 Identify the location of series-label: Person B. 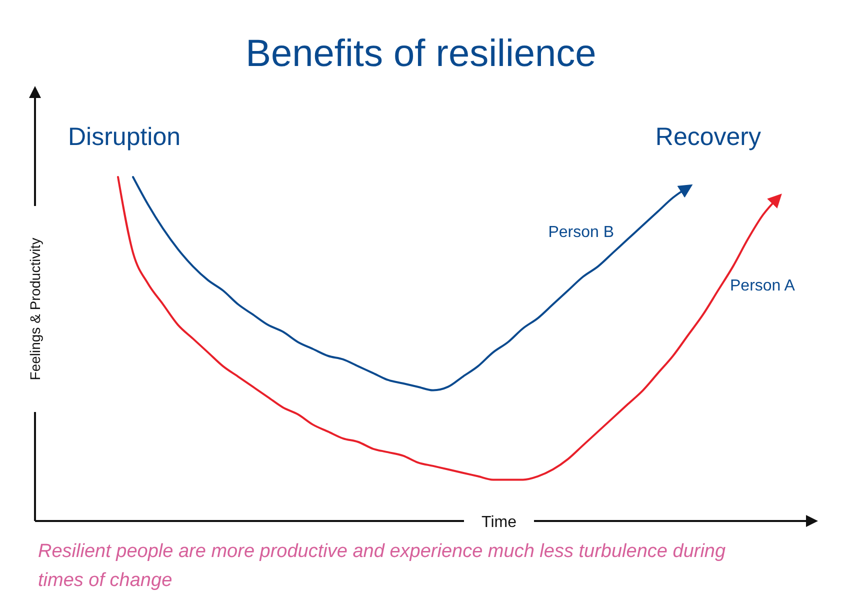
(581, 232).